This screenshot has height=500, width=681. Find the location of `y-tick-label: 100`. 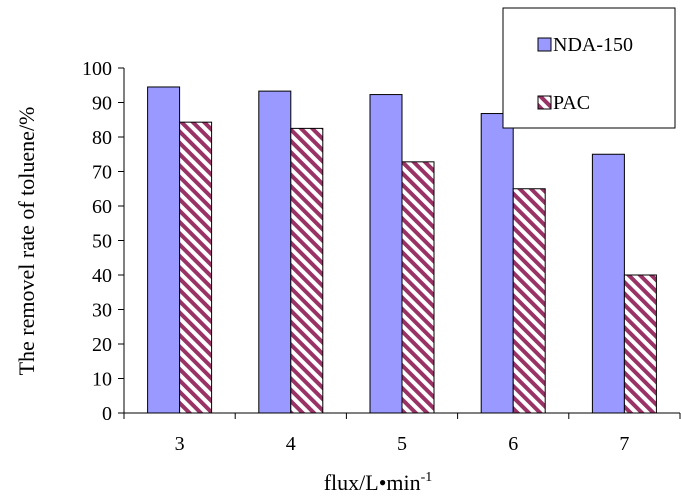

y-tick-label: 100 is located at coordinates (97, 69).